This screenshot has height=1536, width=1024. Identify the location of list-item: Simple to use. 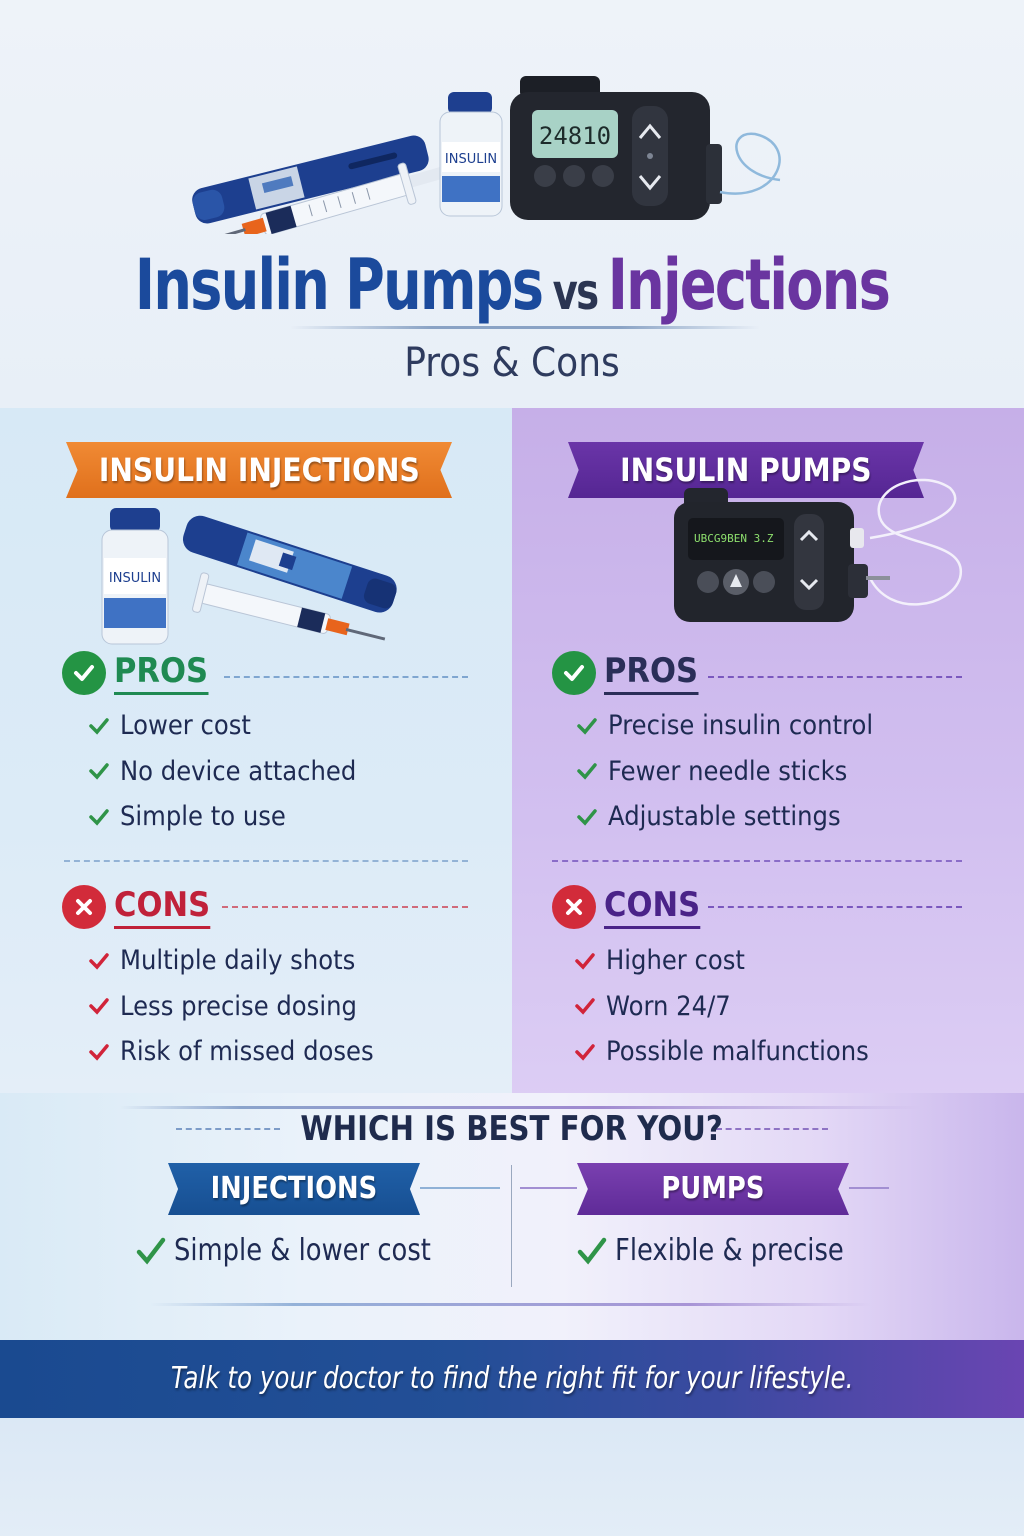
(235, 817).